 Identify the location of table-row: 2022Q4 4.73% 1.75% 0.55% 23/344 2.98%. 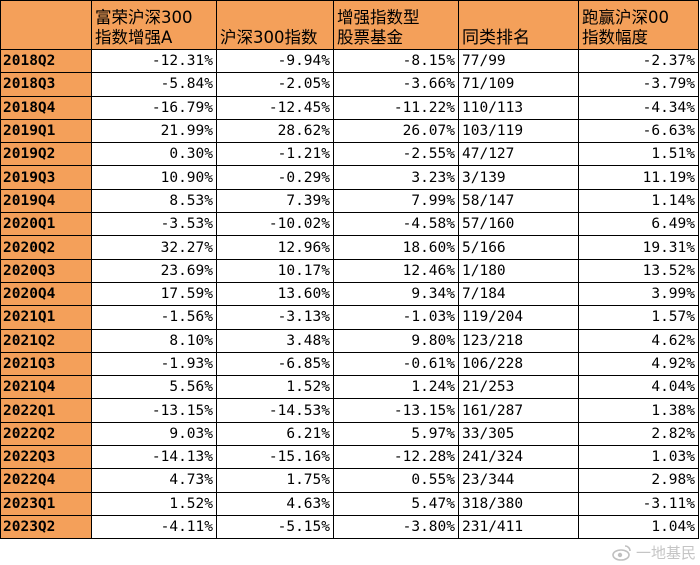
(349, 480).